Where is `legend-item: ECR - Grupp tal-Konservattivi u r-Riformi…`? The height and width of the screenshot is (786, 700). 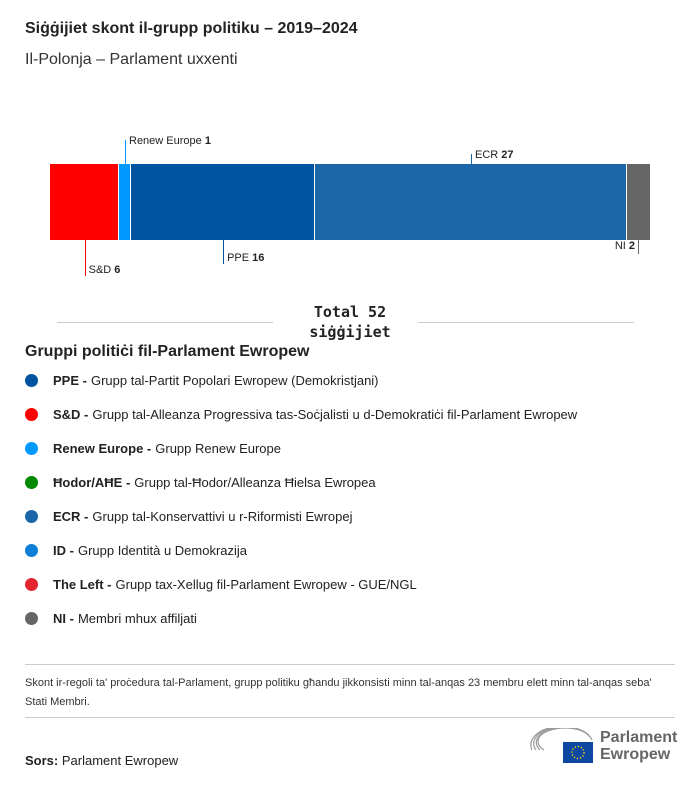 legend-item: ECR - Grupp tal-Konservattivi u r-Riformi… is located at coordinates (188, 516).